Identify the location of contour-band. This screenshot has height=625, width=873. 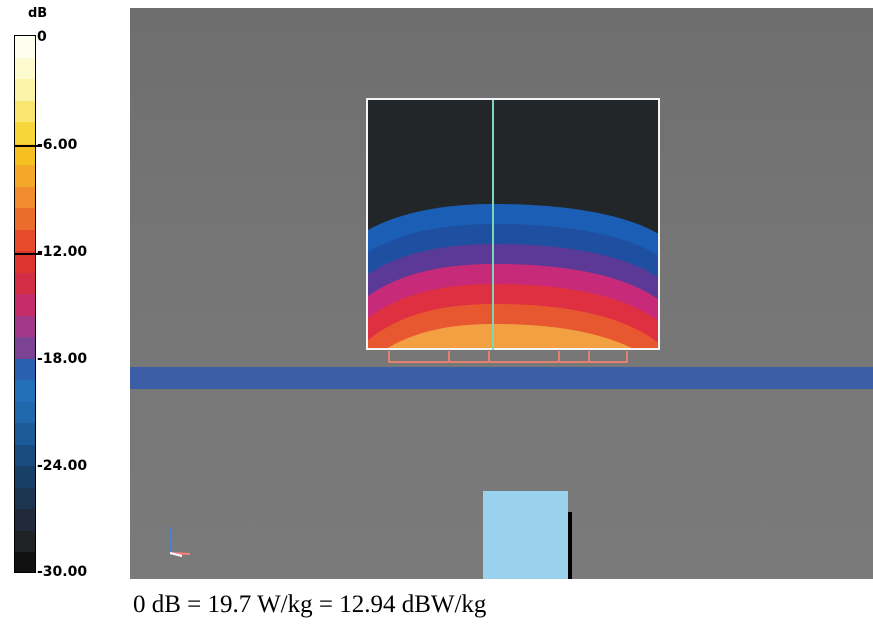
(509, 336).